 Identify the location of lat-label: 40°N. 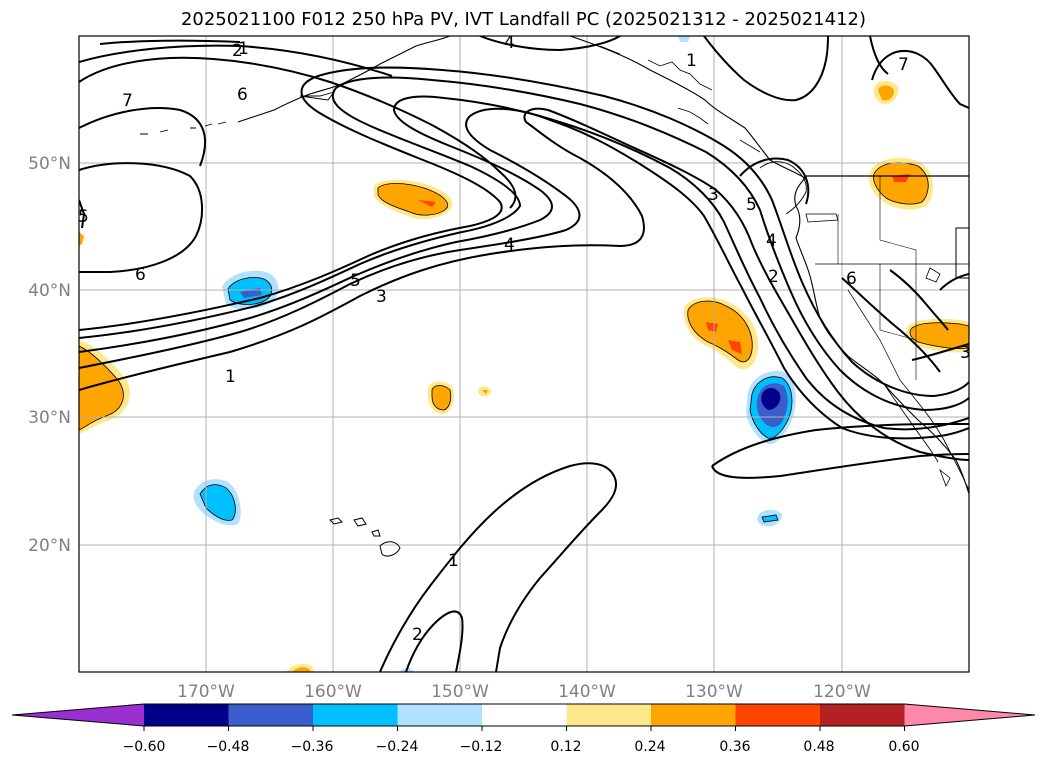
(49, 291).